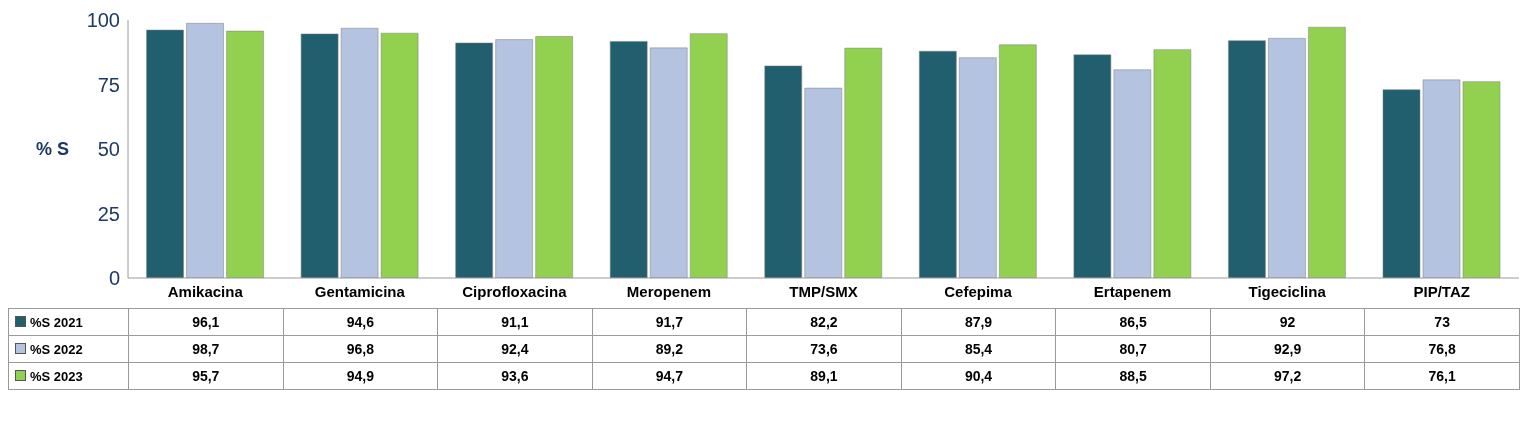  I want to click on y-tick-label: 75, so click(108, 84).